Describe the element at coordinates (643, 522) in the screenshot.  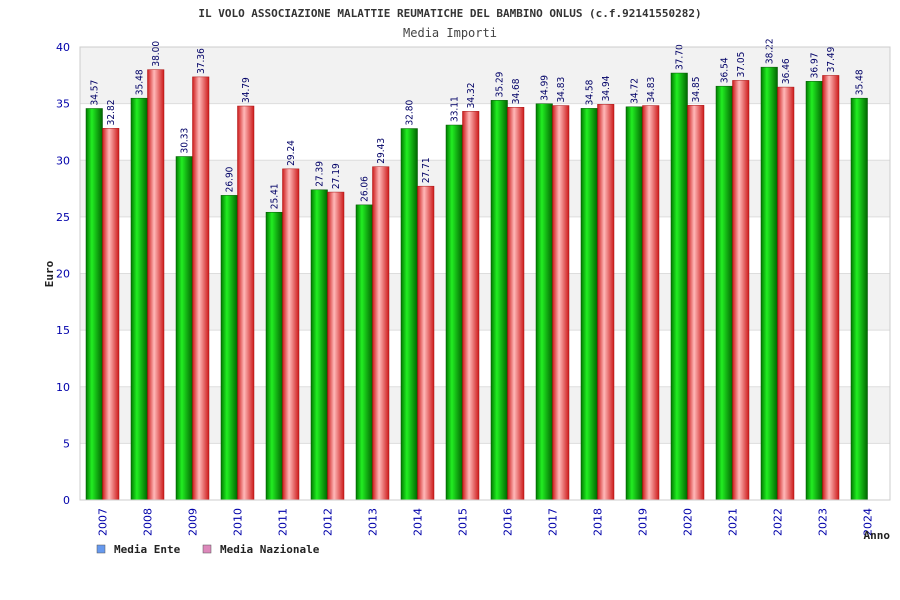
I see `x-tick-label: 2019` at that location.